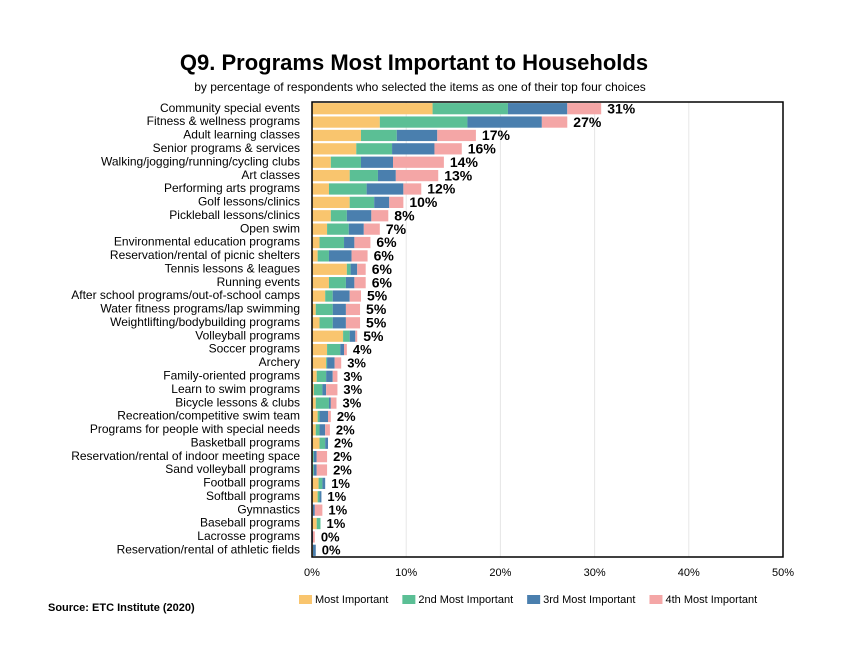 The width and height of the screenshot is (850, 662). What do you see at coordinates (232, 268) in the screenshot?
I see `y-tick-label: Tennis lessons & leagues` at bounding box center [232, 268].